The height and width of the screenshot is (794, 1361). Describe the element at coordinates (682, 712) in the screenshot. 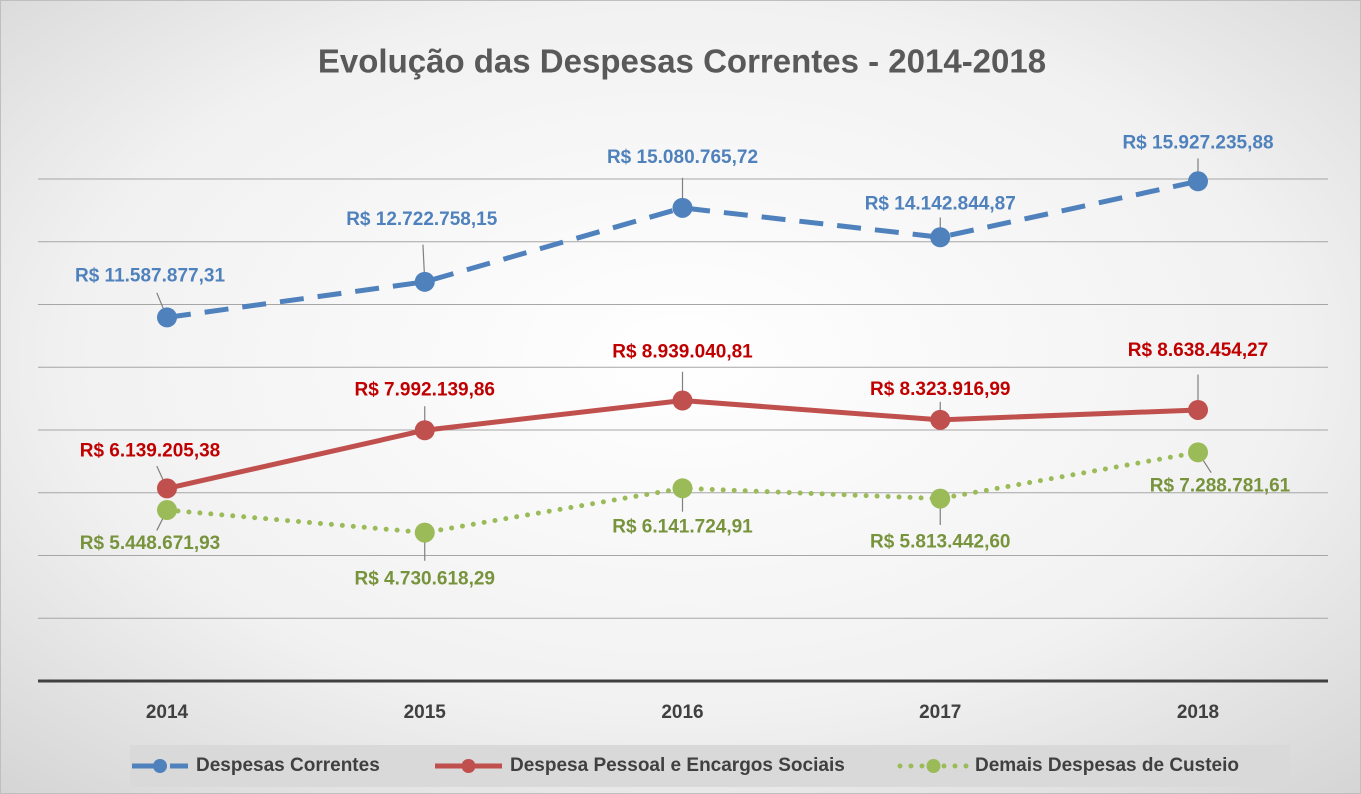

I see `x-tick-label: 2016` at that location.